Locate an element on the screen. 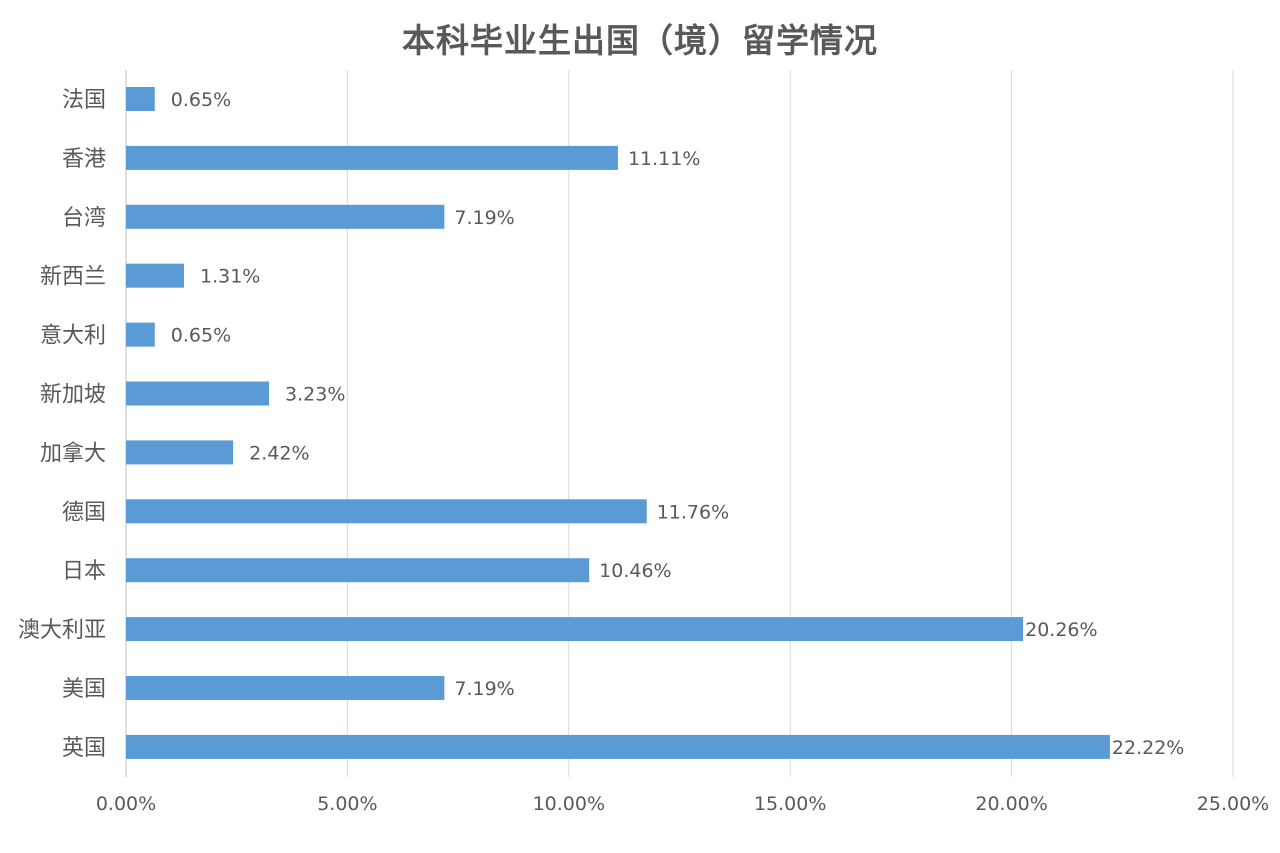 Image resolution: width=1280 pixels, height=853 pixels. x-tick-label: 25.00% is located at coordinates (1233, 804).